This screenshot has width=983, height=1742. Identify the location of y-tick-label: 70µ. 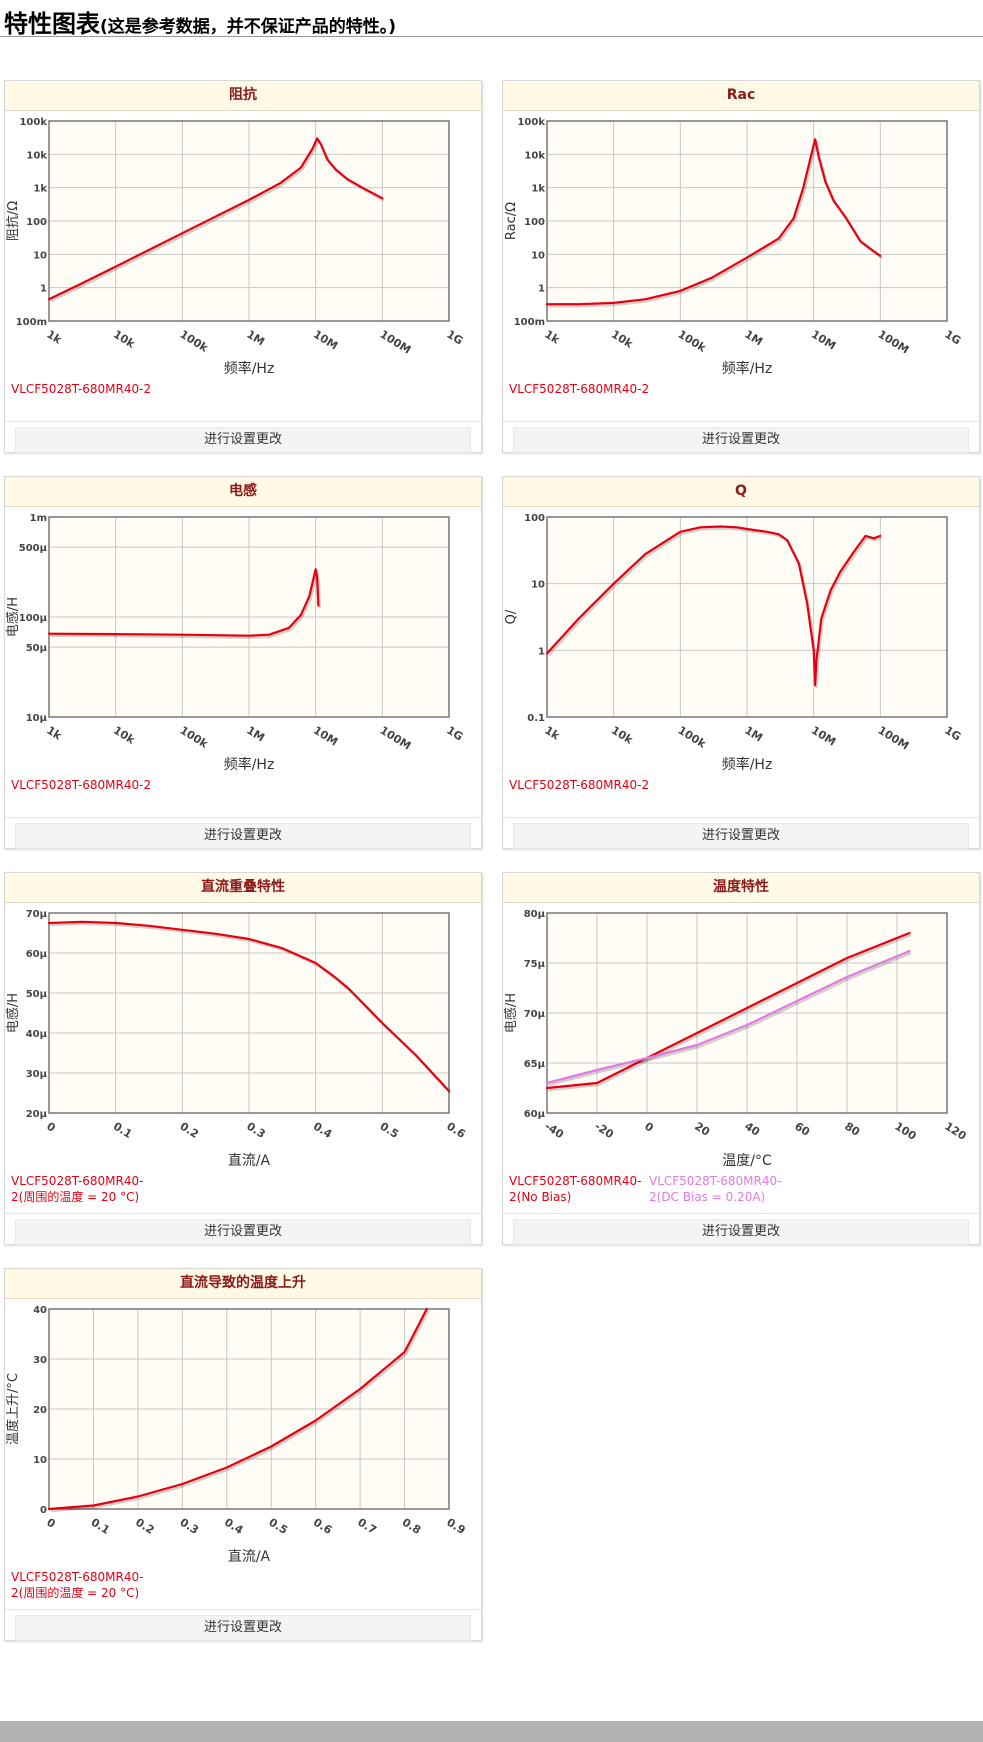
(37, 914).